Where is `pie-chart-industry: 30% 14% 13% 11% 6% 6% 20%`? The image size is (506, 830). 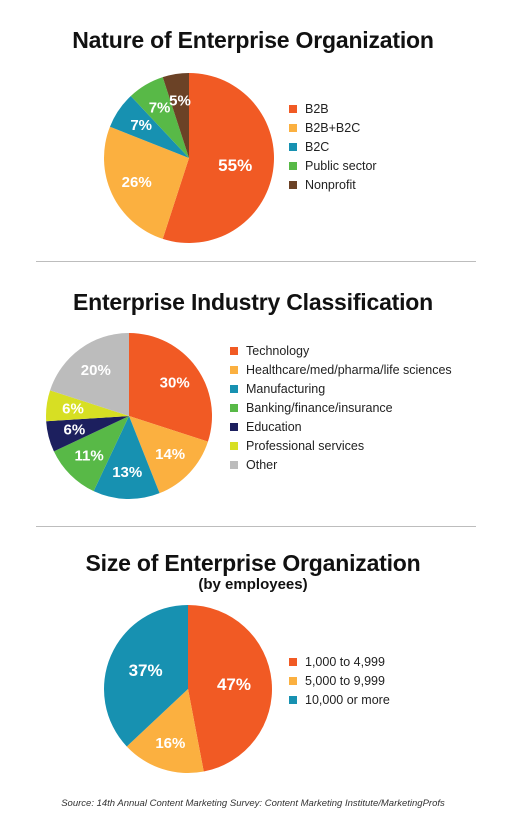
pie-chart-industry: 30% 14% 13% 11% 6% 6% 20% is located at coordinates (129, 416).